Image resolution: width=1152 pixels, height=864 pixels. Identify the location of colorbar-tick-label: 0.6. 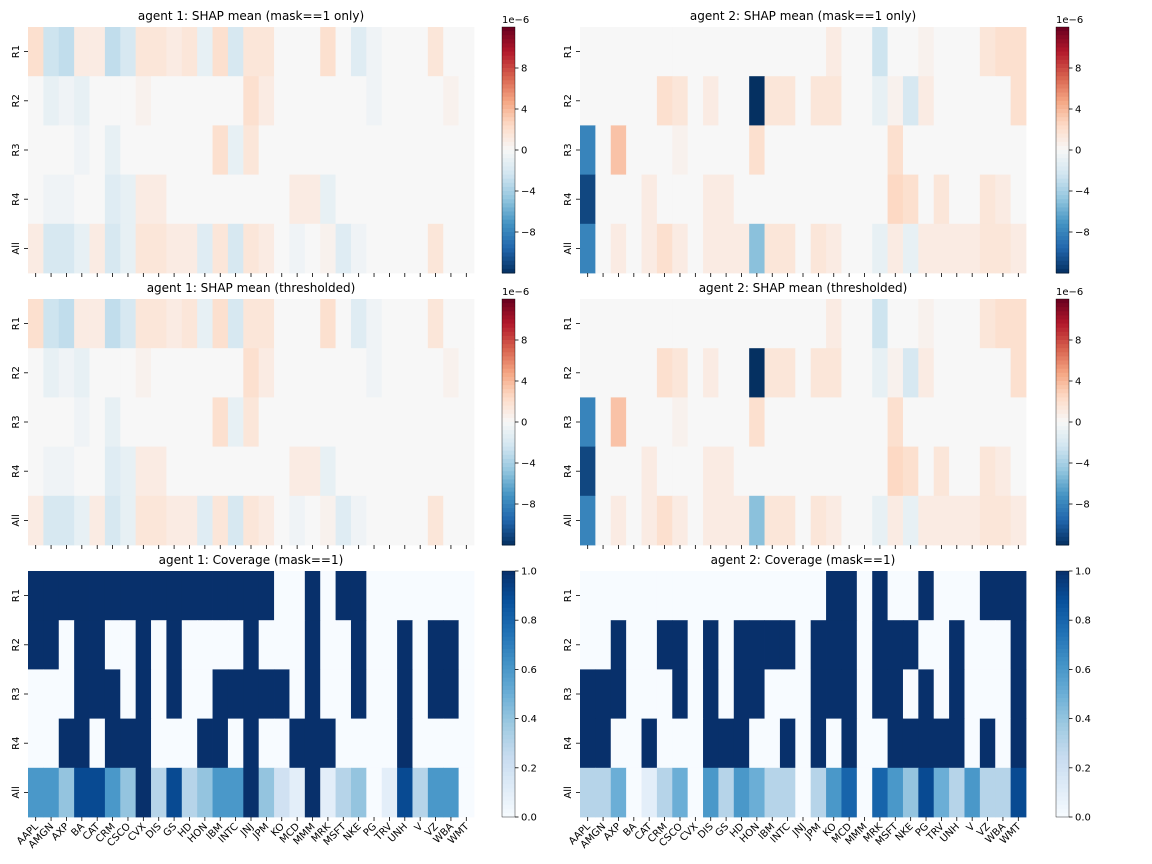
(1083, 670).